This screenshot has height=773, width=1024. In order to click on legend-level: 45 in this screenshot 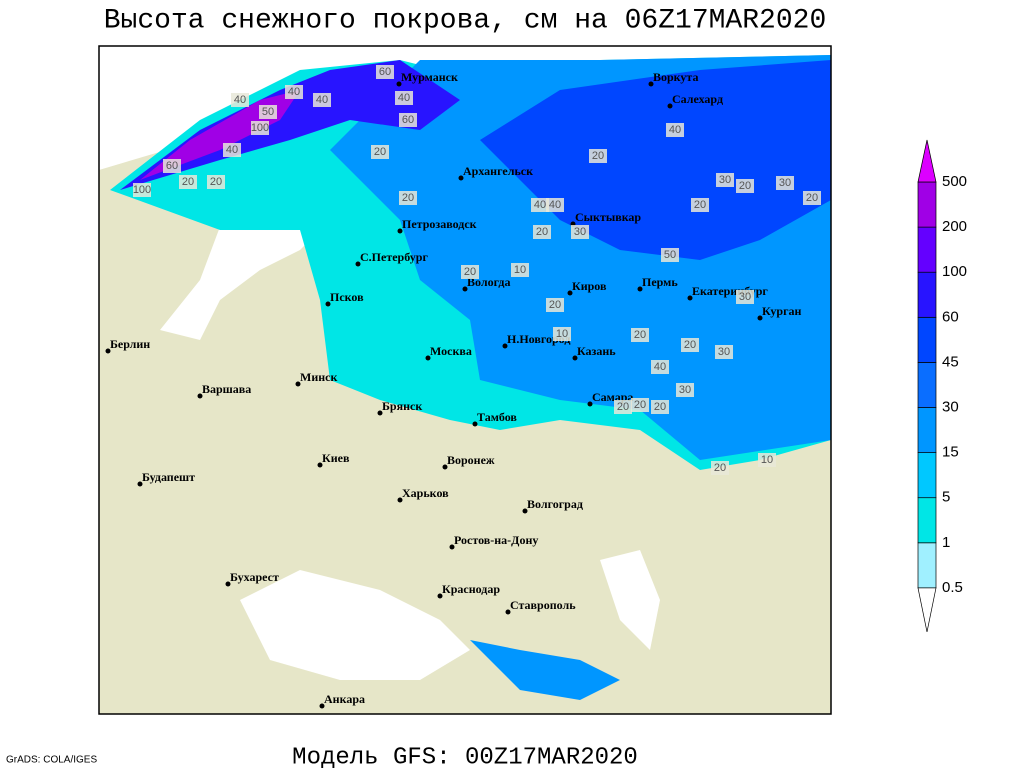, I will do `click(950, 361)`.